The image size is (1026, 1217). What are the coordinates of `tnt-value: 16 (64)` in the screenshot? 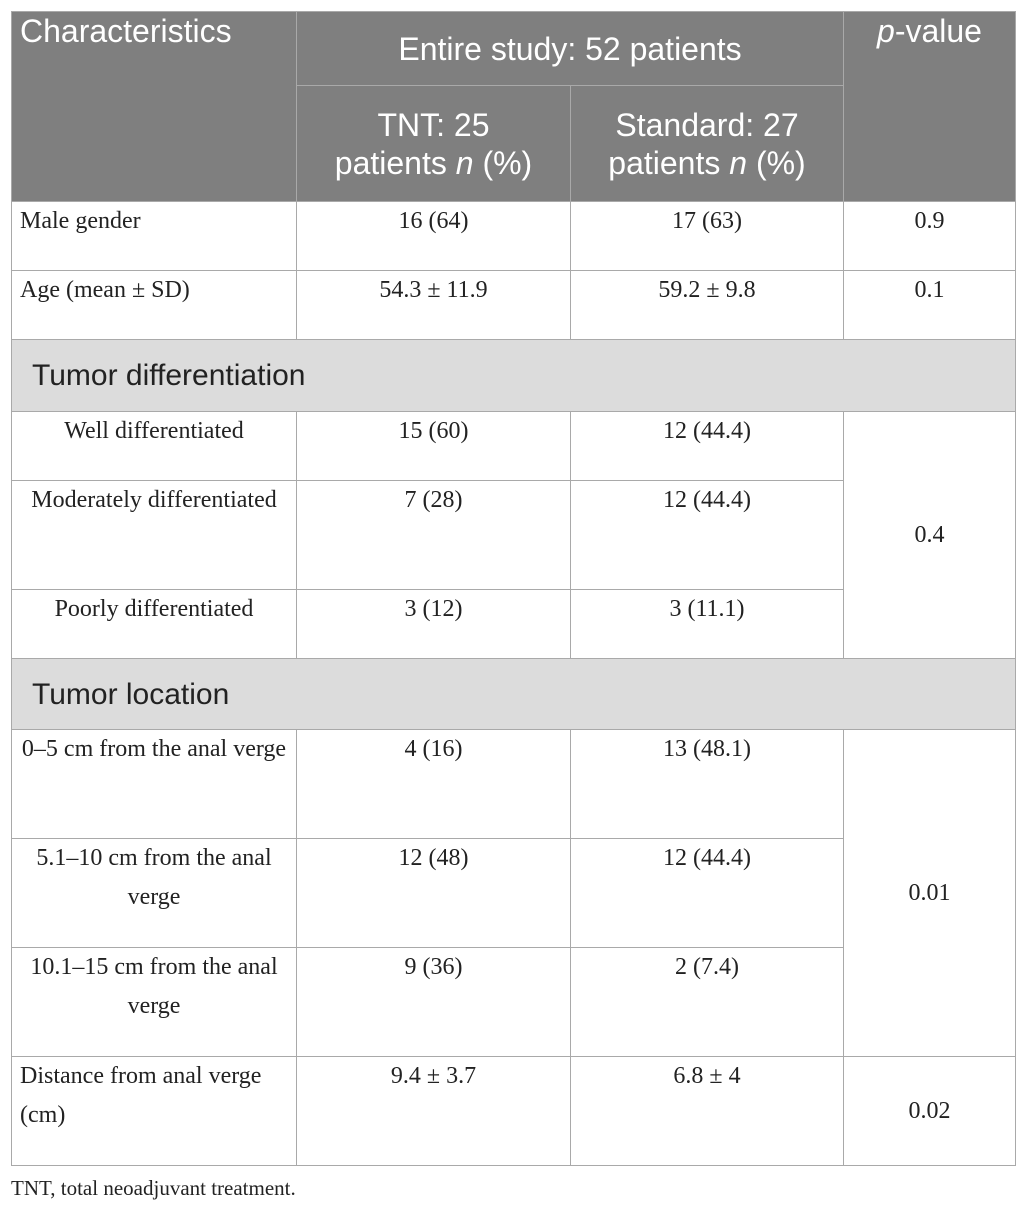 It's located at (433, 236).